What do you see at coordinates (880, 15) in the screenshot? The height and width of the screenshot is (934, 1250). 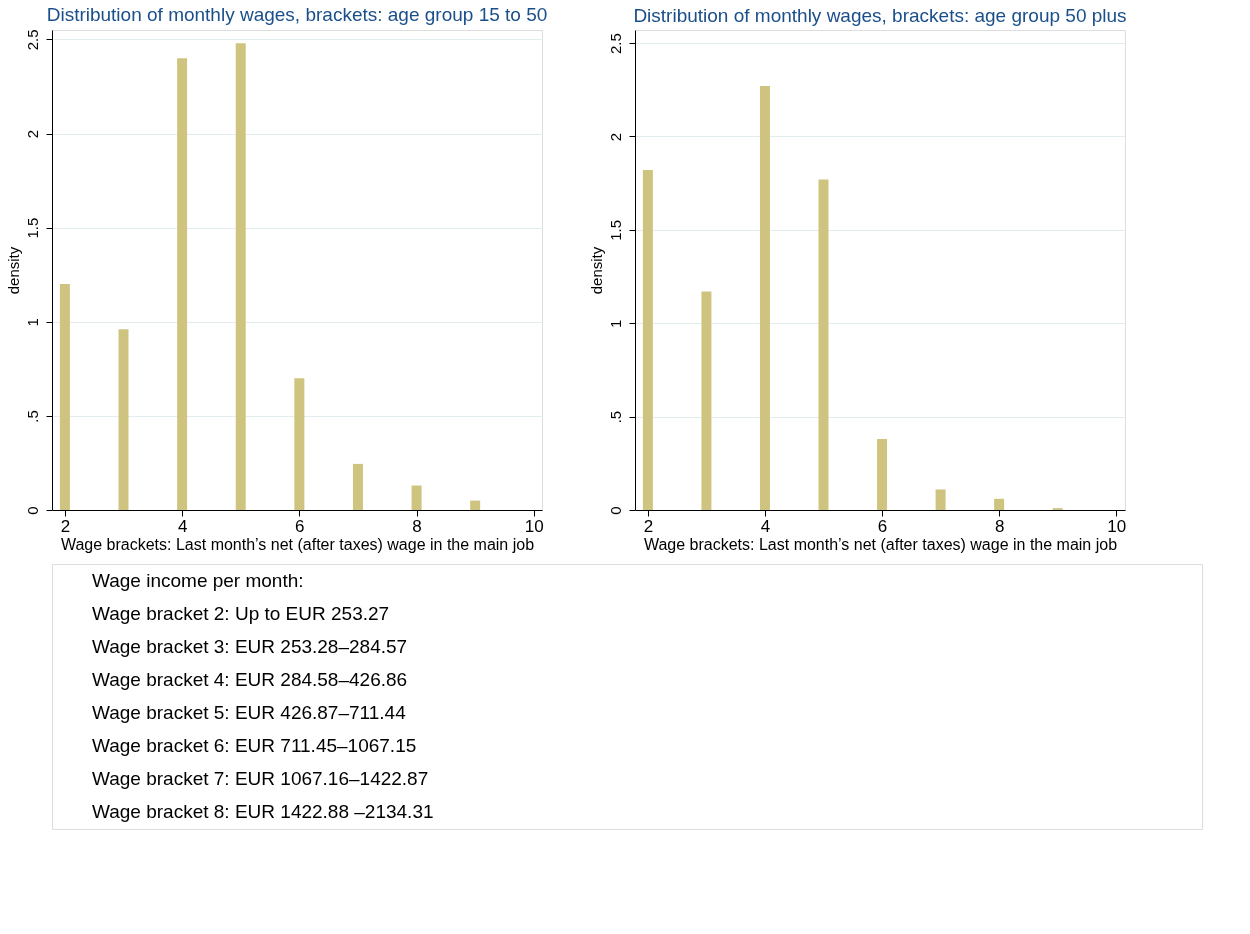 I see `chart-title: Distribution of monthly wages, brackets: age group 50 plus` at bounding box center [880, 15].